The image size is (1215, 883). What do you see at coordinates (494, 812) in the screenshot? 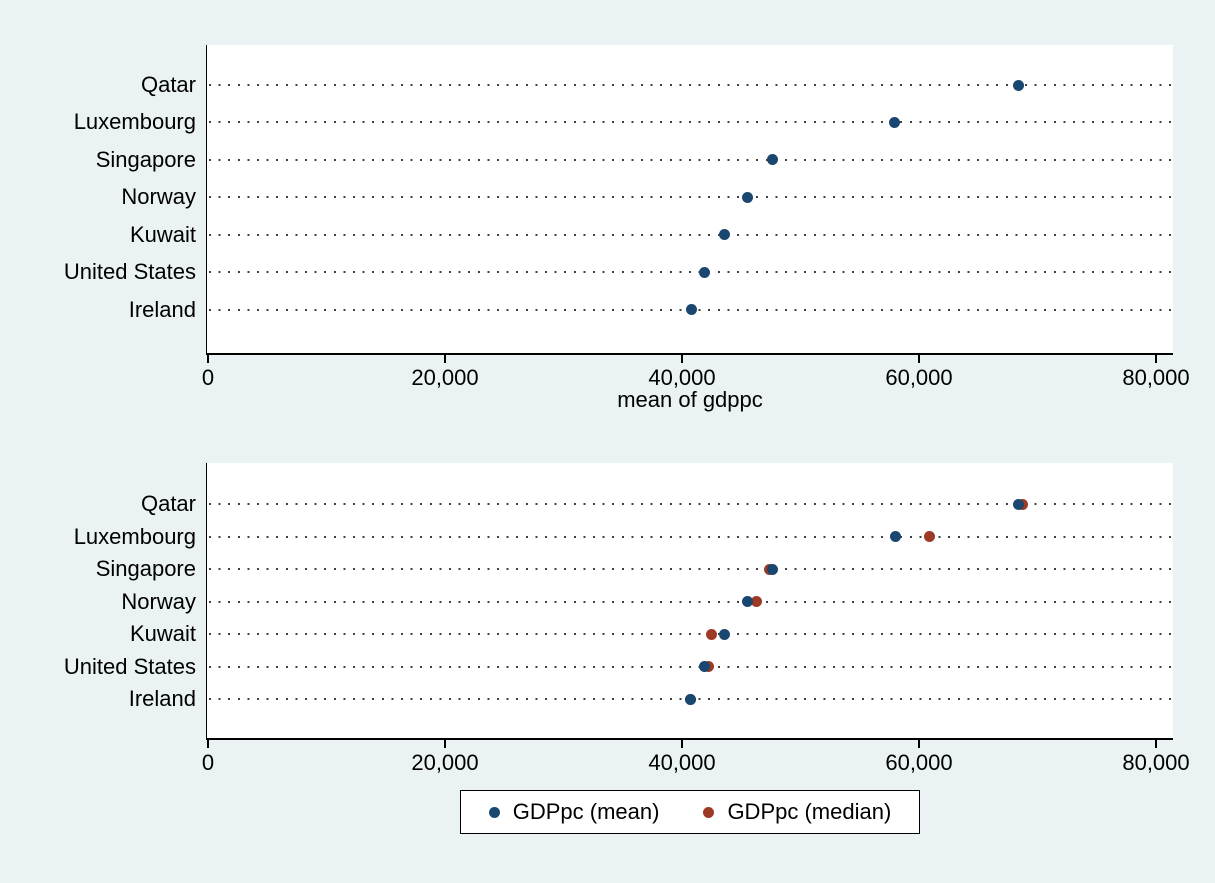
I see `legend-marker-mean` at bounding box center [494, 812].